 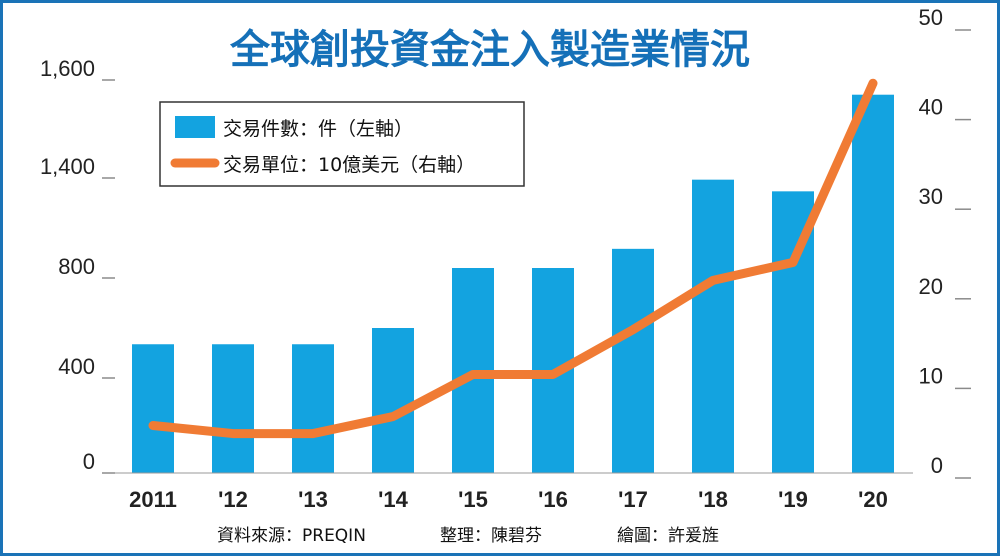 I want to click on left-tick-label: 1,600, so click(x=67, y=68).